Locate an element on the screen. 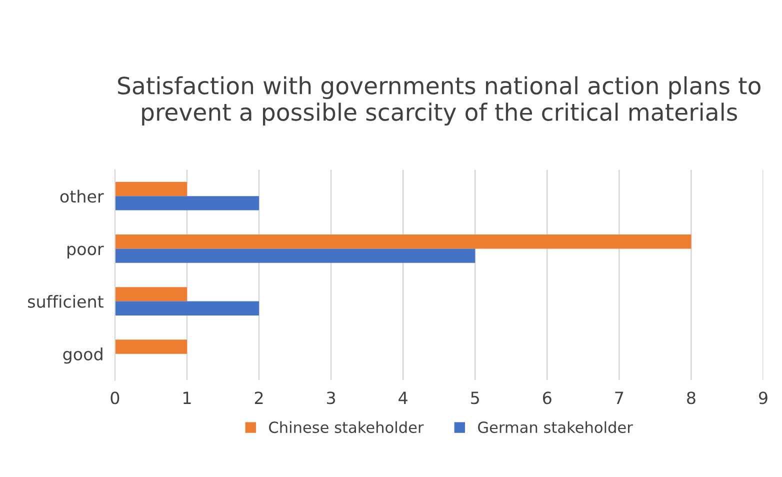 This screenshot has height=477, width=782. x-tick-label: 8 is located at coordinates (691, 398).